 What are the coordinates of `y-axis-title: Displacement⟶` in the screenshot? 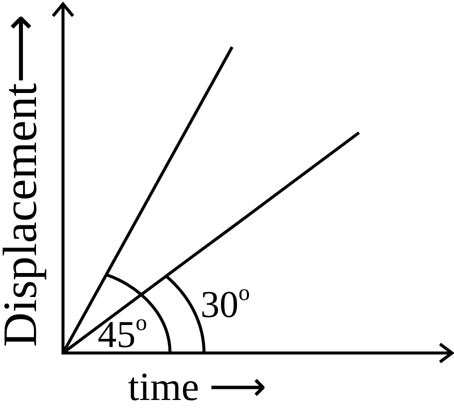 It's located at (23, 180).